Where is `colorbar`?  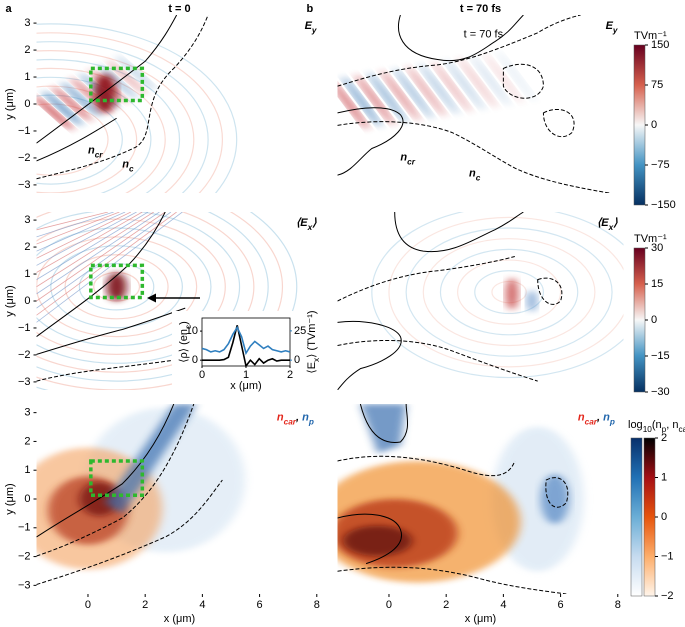 colorbar is located at coordinates (649, 517).